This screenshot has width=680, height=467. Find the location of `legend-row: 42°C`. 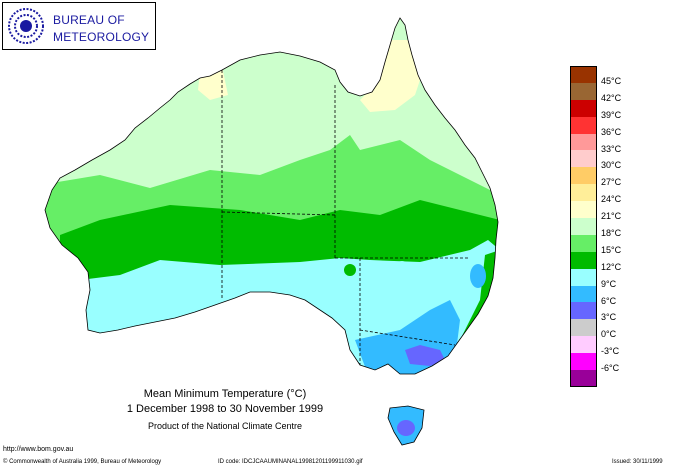

legend-row: 42°C is located at coordinates (601, 92).